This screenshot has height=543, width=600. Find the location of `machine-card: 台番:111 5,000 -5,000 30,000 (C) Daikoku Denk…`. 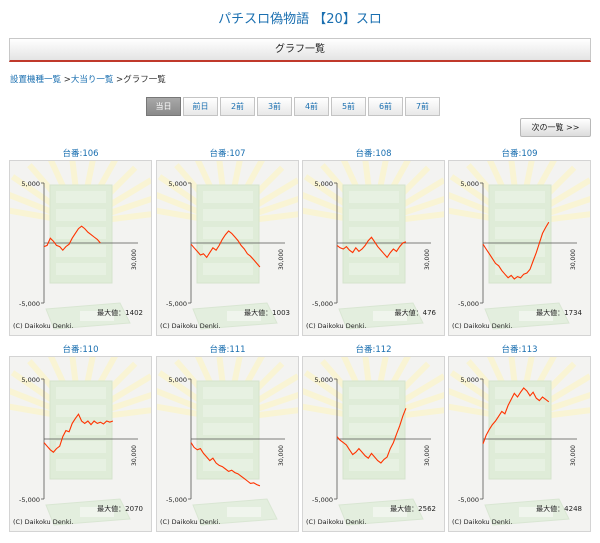

machine-card: 台番:111 5,000 -5,000 30,000 (C) Daikoku Denk… is located at coordinates (227, 438).